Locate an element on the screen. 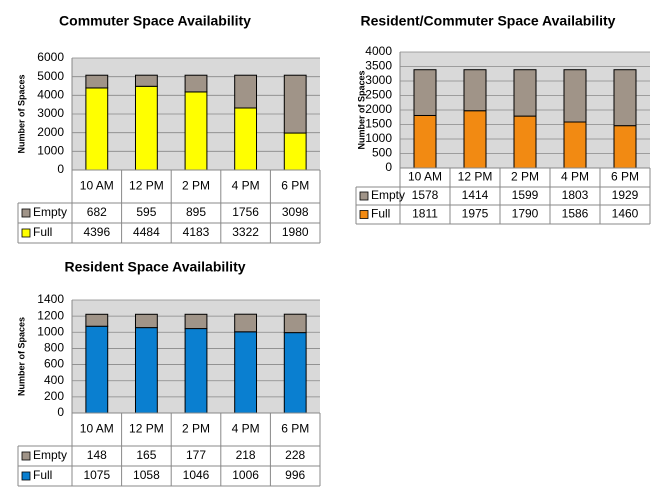 The image size is (660, 502). table-value: 1586 is located at coordinates (575, 214).